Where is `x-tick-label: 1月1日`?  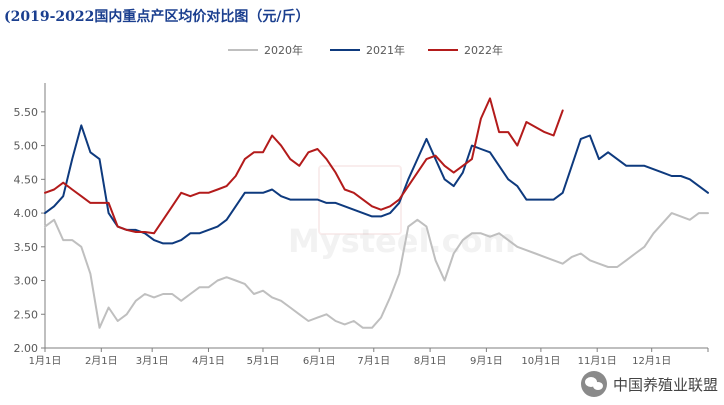
x-tick-label: 1月1日 is located at coordinates (45, 361).